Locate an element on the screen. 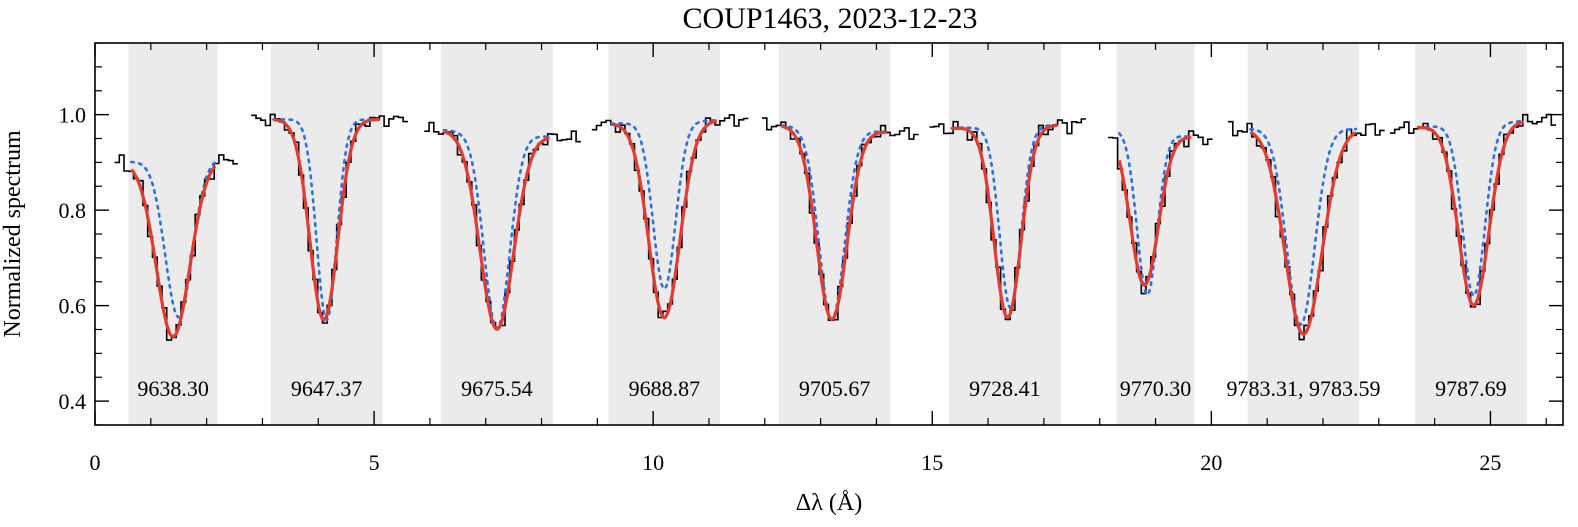 The image size is (1578, 527). x-tick-label-5: 25 is located at coordinates (1490, 462).